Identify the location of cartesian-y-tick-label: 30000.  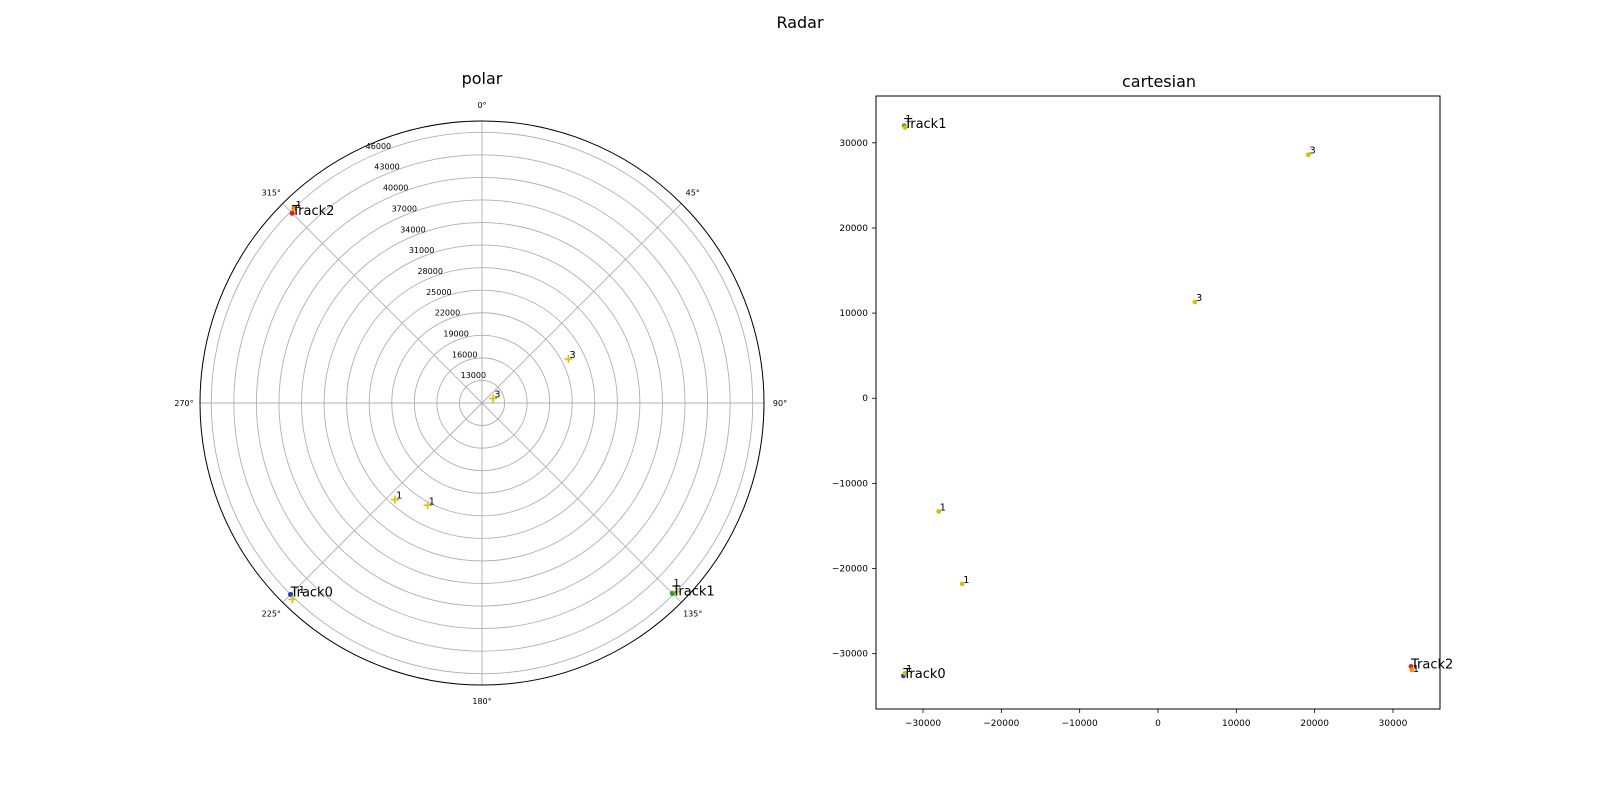
(853, 144).